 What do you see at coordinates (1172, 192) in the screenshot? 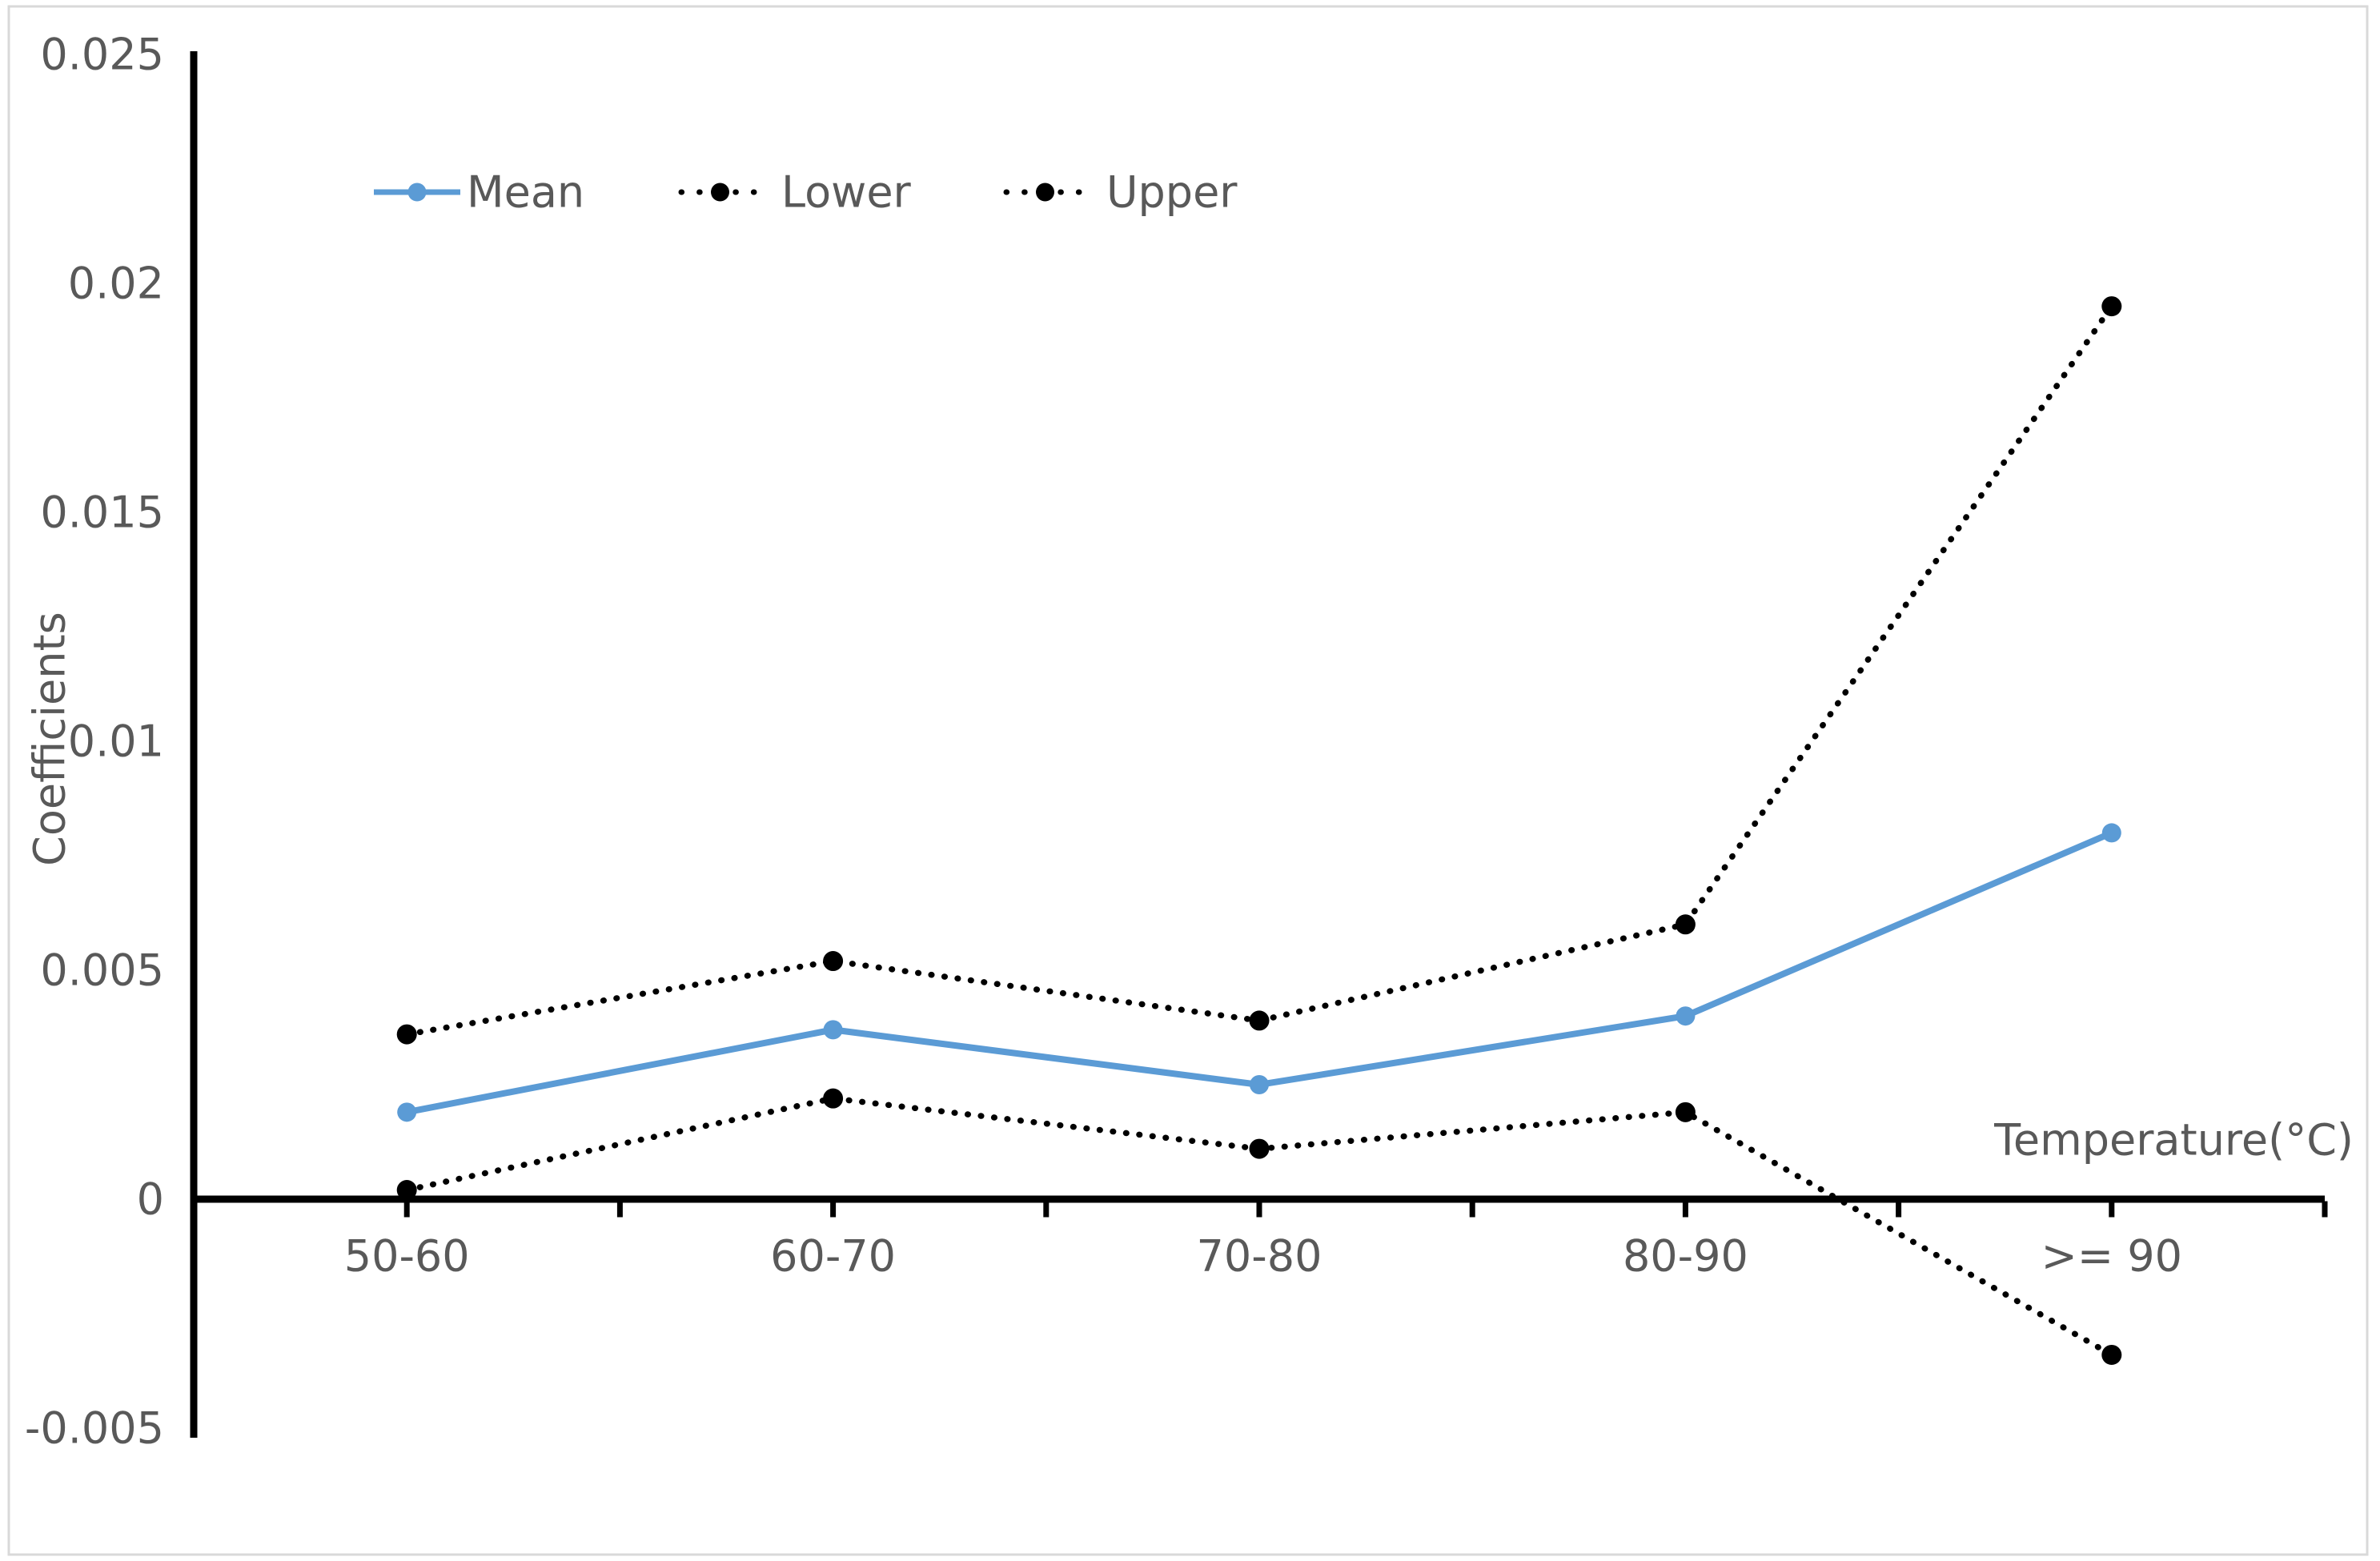
I see `legend-label-upper: Upper` at bounding box center [1172, 192].